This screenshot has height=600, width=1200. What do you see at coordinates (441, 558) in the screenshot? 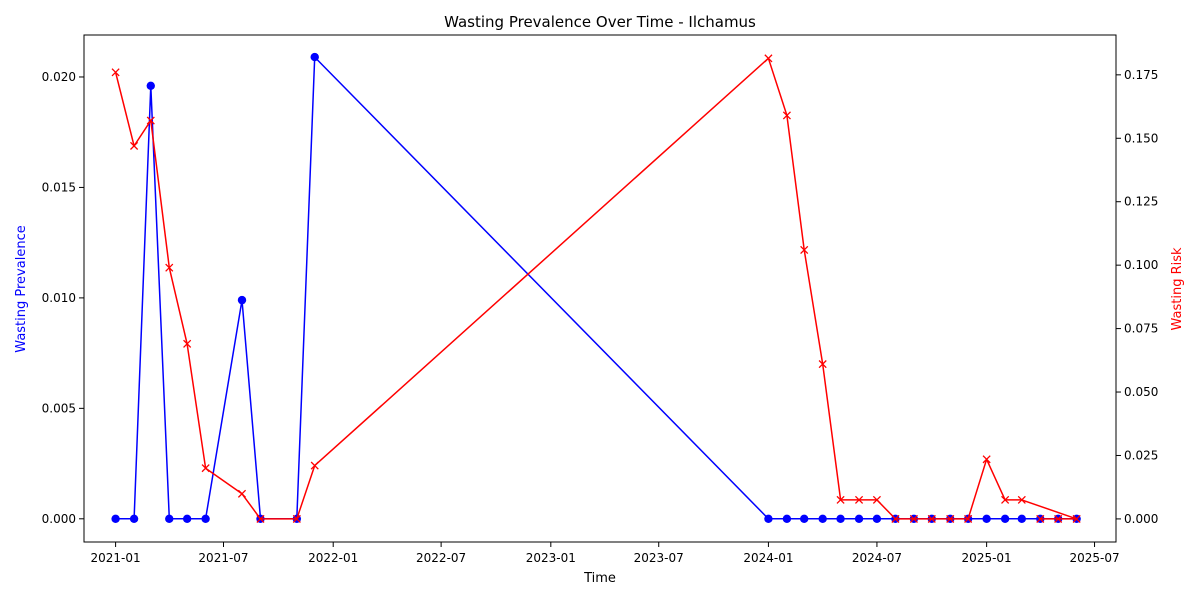
I see `x-tick-label: 2022-07` at bounding box center [441, 558].